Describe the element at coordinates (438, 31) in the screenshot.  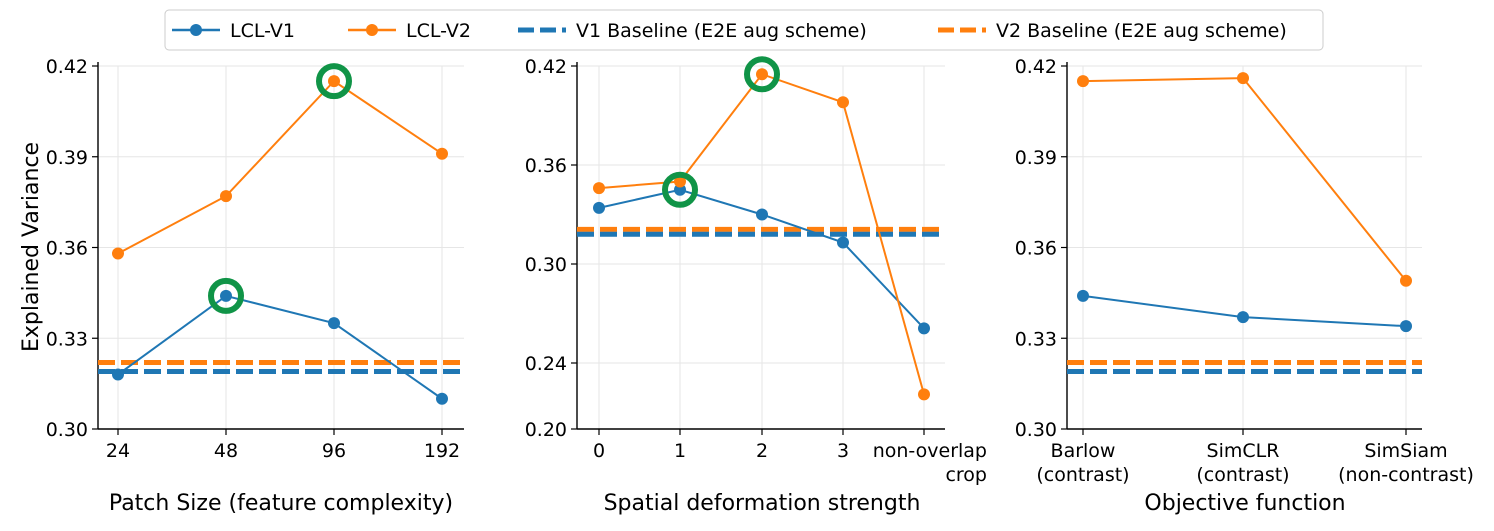
I see `legend-label: LCL-V2` at that location.